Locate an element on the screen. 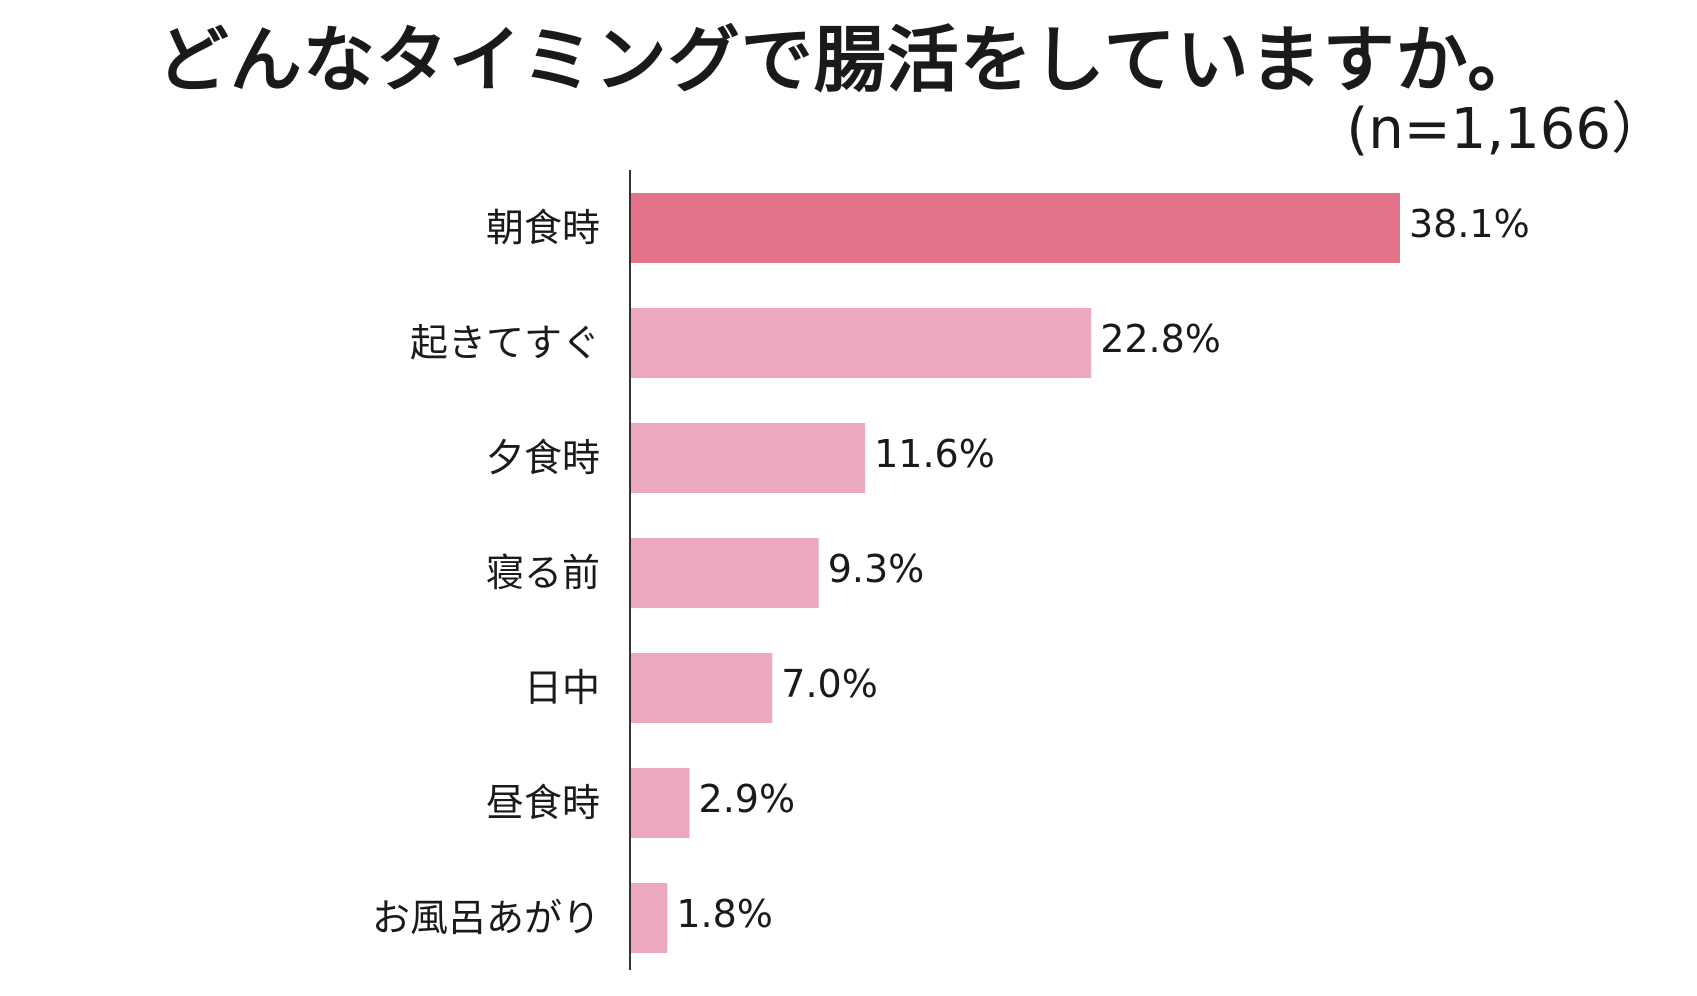 The image size is (1697, 996). value-label-2: 11.6% is located at coordinates (934, 454).